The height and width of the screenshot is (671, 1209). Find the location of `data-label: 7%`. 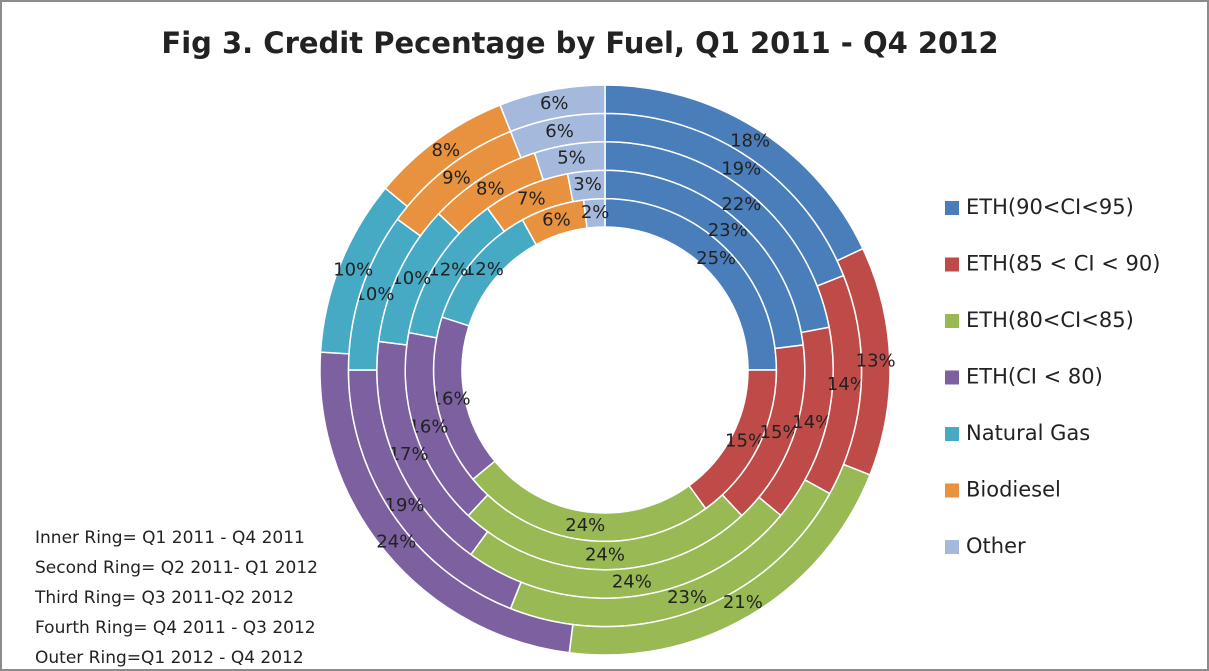

data-label: 7% is located at coordinates (531, 199).